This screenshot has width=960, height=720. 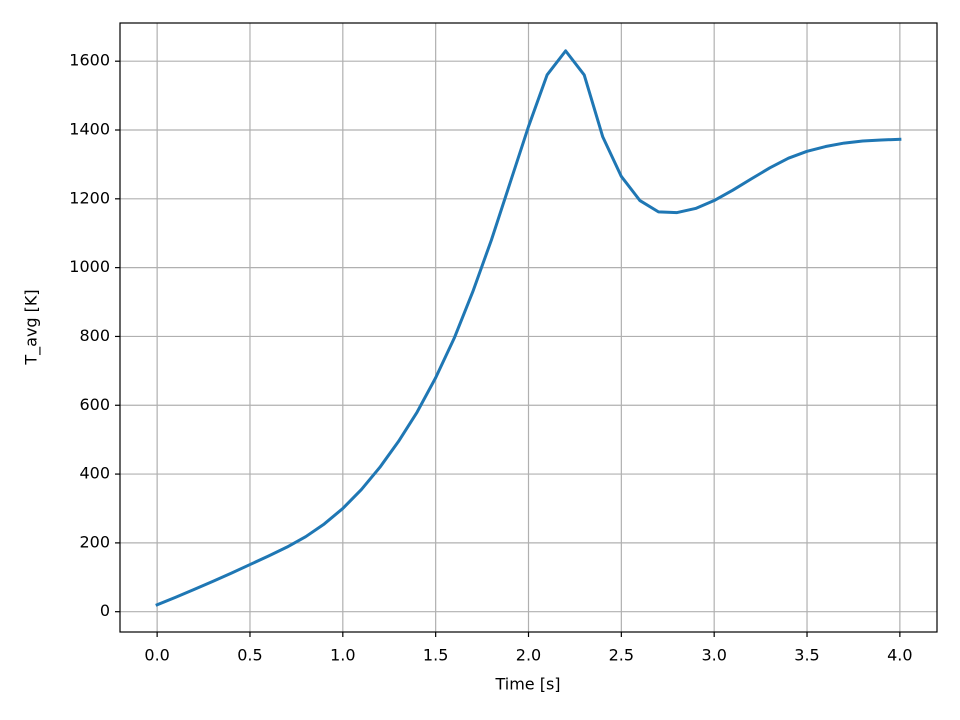 What do you see at coordinates (105, 610) in the screenshot?
I see `y-tick-label: 0` at bounding box center [105, 610].